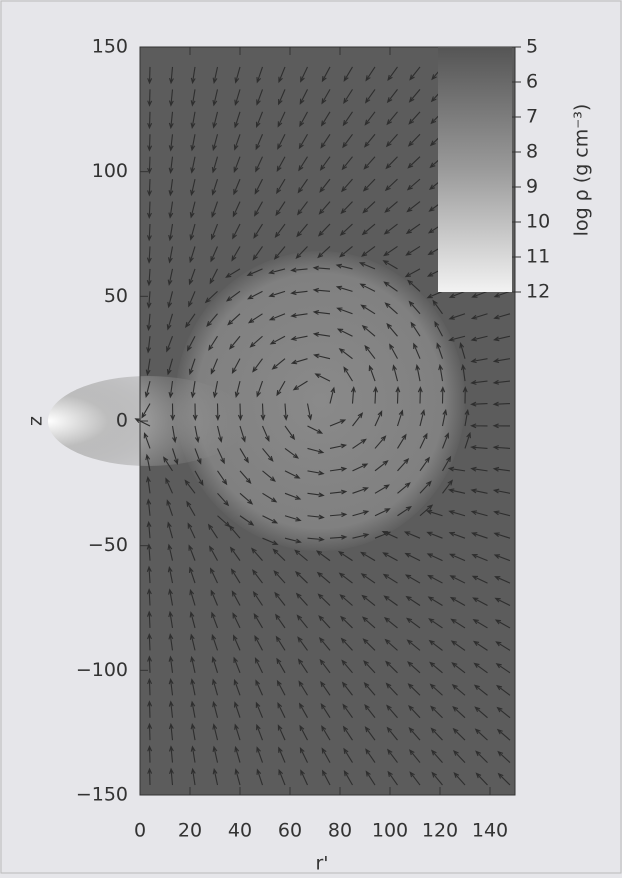  Describe the element at coordinates (108, 545) in the screenshot. I see `y-tick-label: −50` at that location.